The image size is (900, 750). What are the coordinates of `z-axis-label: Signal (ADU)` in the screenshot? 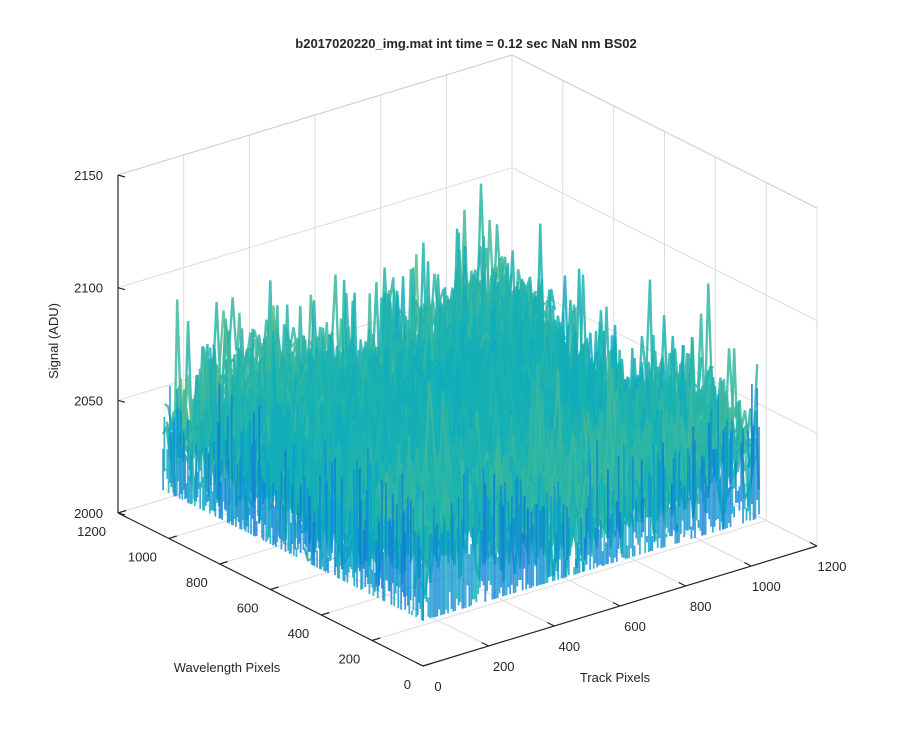 It's located at (53, 341).